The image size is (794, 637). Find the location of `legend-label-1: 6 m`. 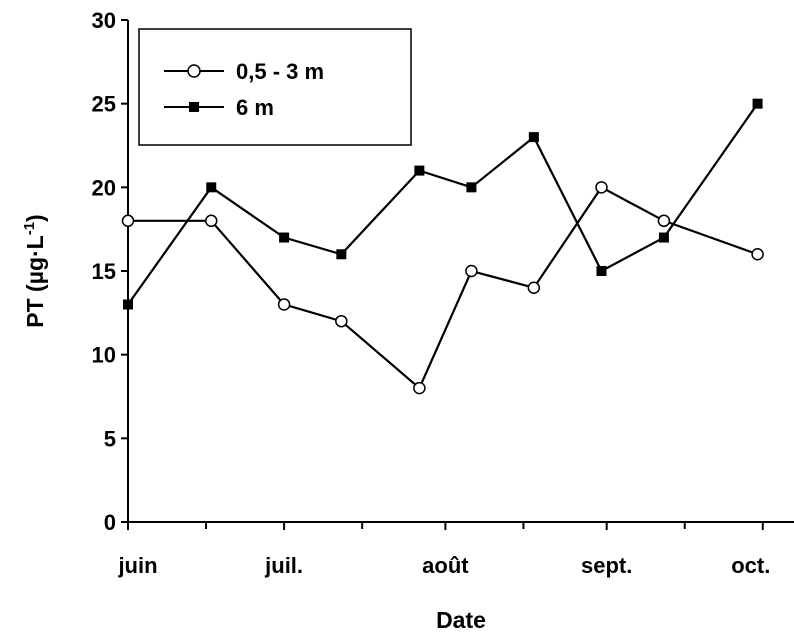

legend-label-1: 6 m is located at coordinates (255, 107).